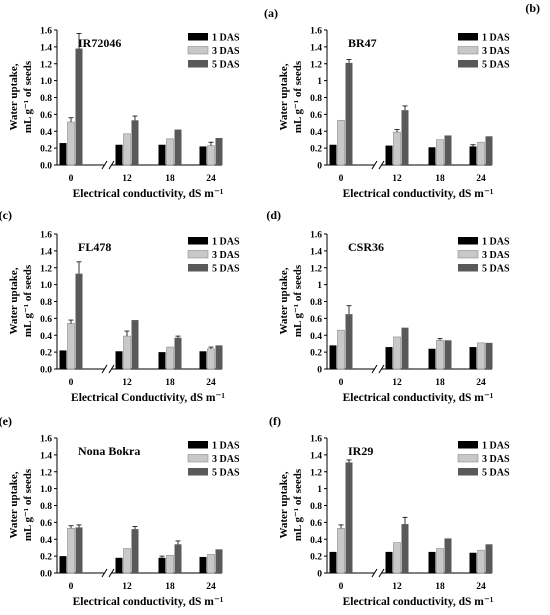  Describe the element at coordinates (366, 247) in the screenshot. I see `chart-title: CSR36` at that location.